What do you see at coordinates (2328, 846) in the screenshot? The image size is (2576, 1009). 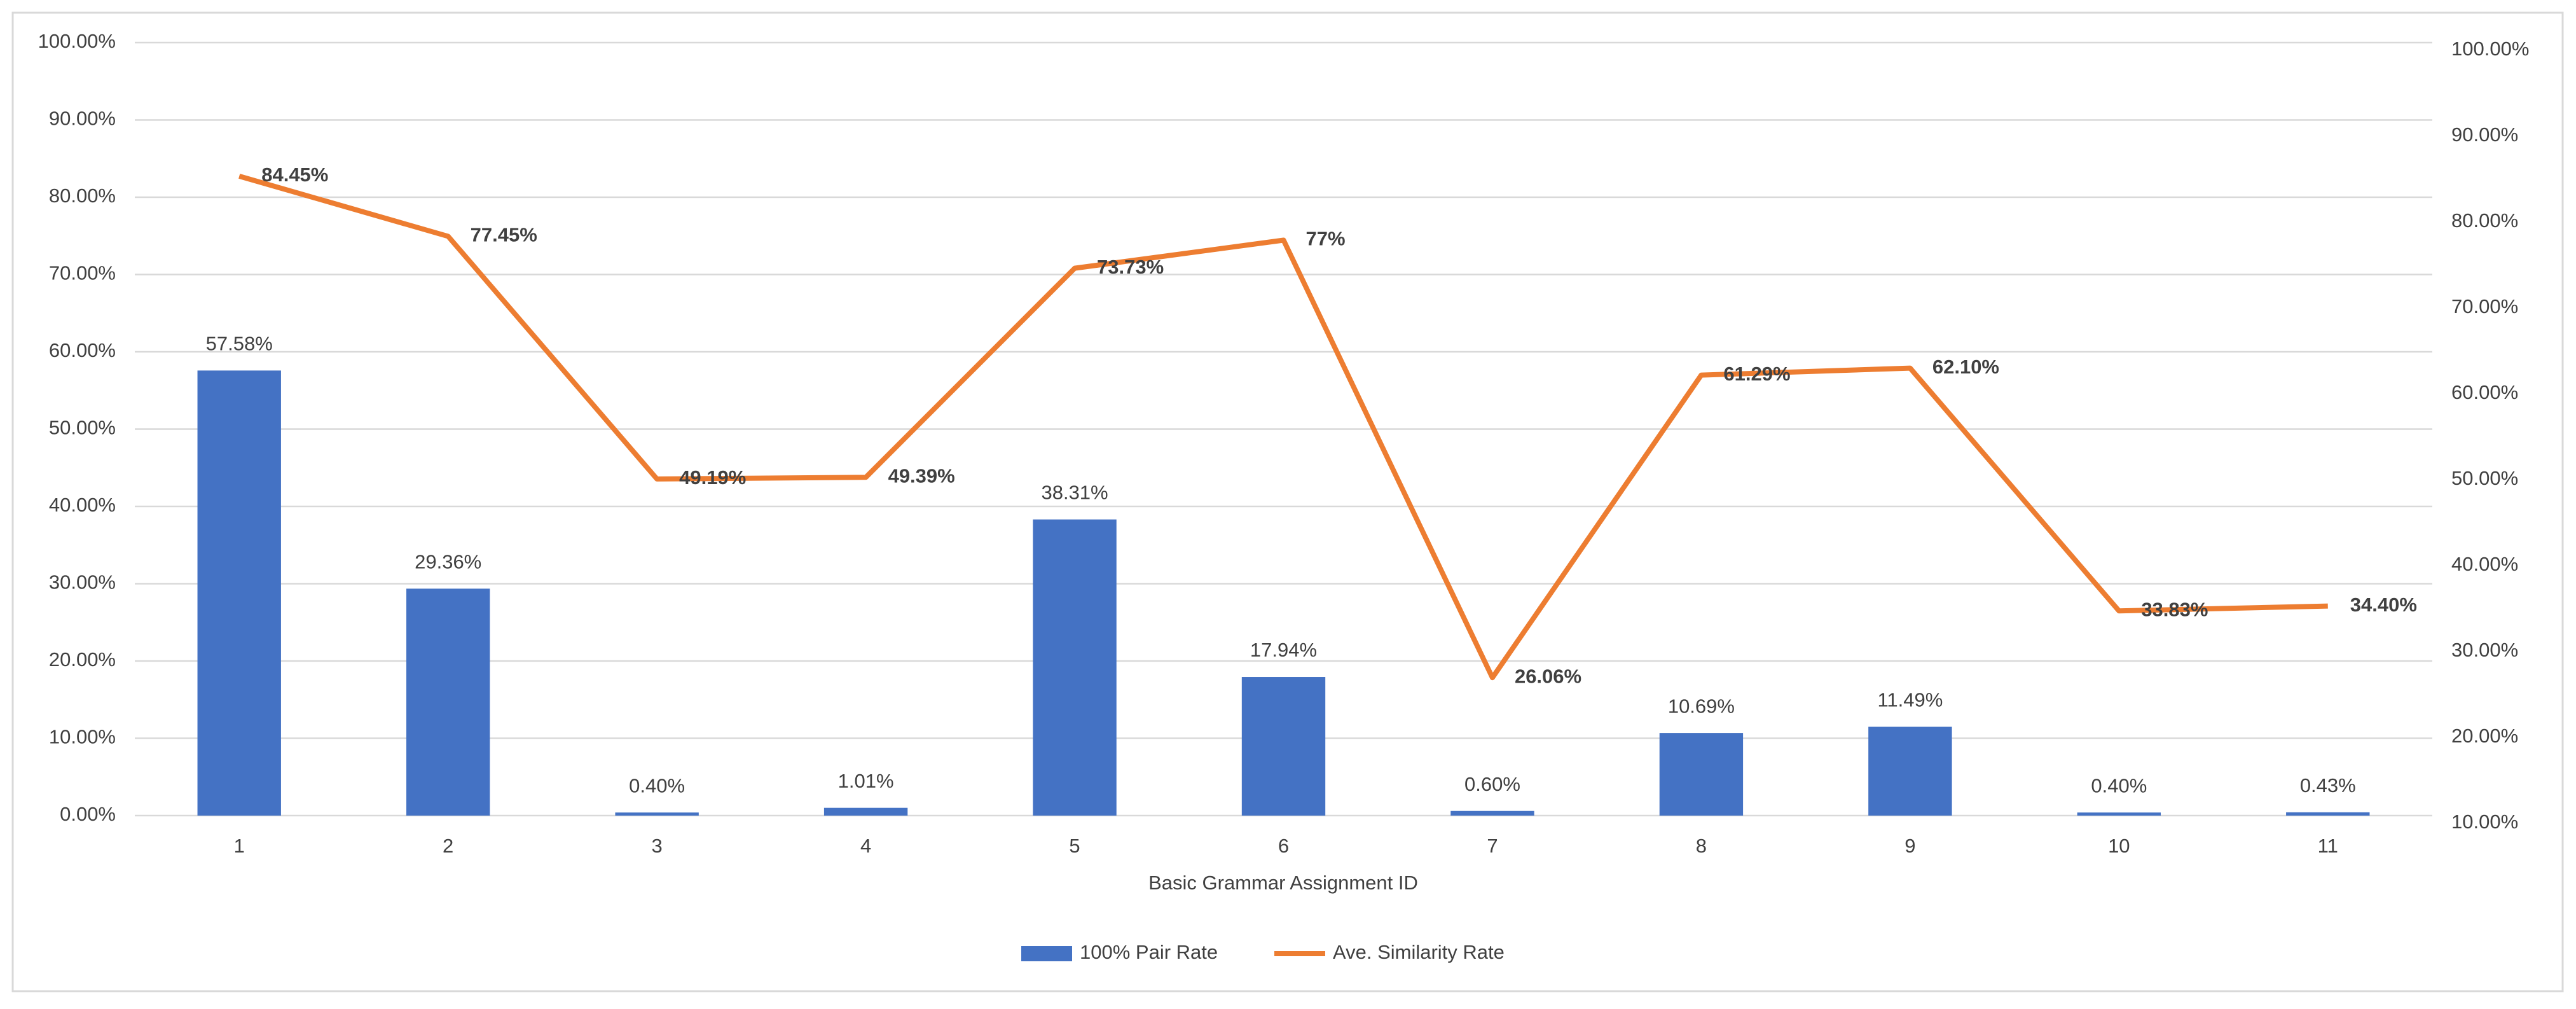 I see `x-tick-label: 11` at bounding box center [2328, 846].